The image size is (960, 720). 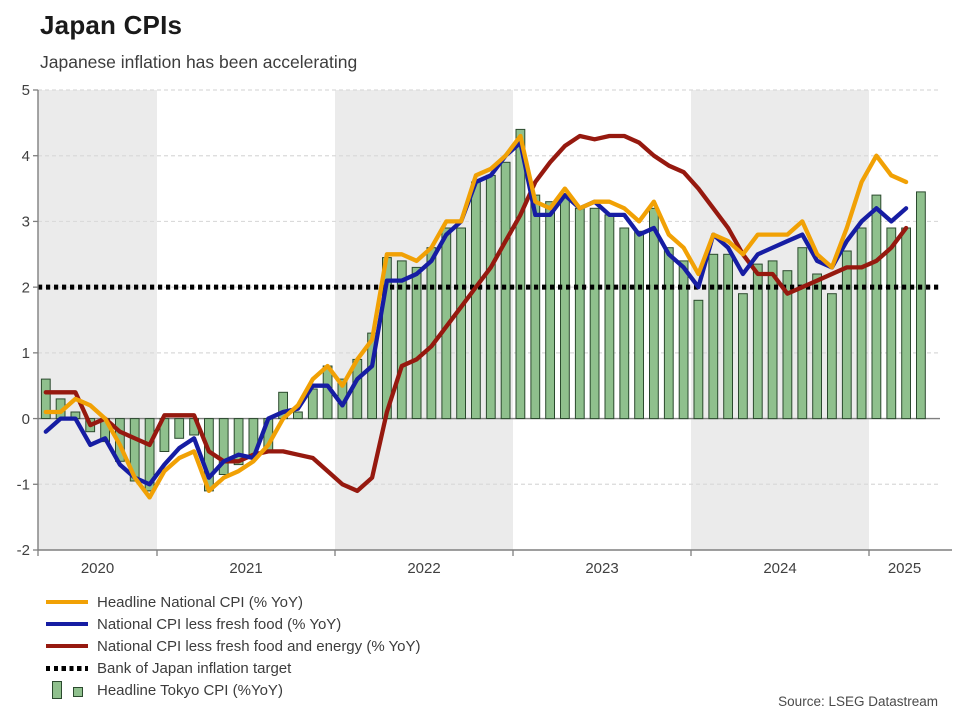 What do you see at coordinates (245, 568) in the screenshot?
I see `svg-text: 2021` at bounding box center [245, 568].